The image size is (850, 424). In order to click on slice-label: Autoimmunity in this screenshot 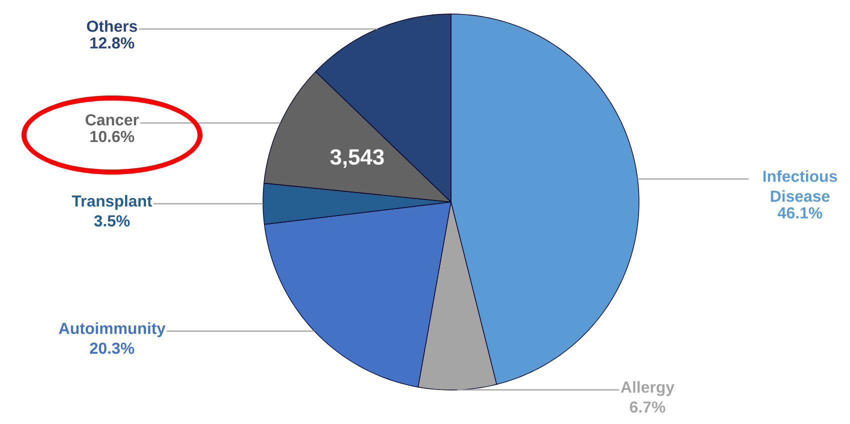, I will do `click(112, 330)`.